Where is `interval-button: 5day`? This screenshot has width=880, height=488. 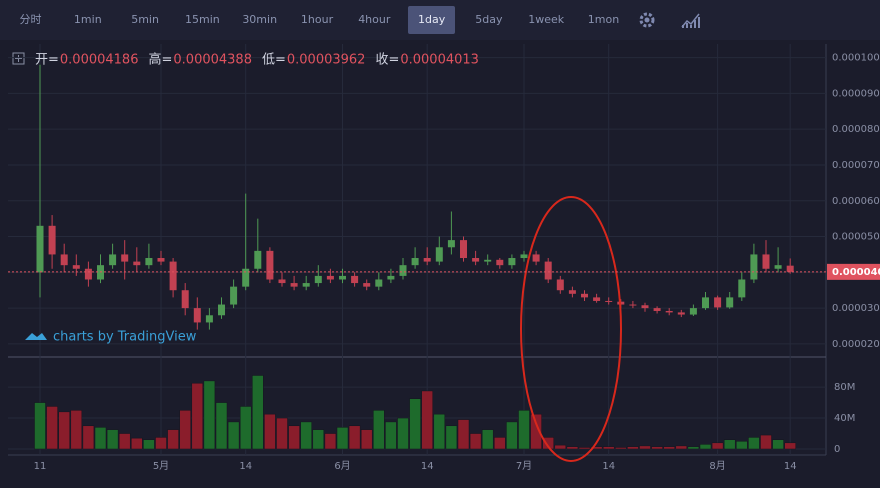
interval-button: 5day is located at coordinates (489, 19).